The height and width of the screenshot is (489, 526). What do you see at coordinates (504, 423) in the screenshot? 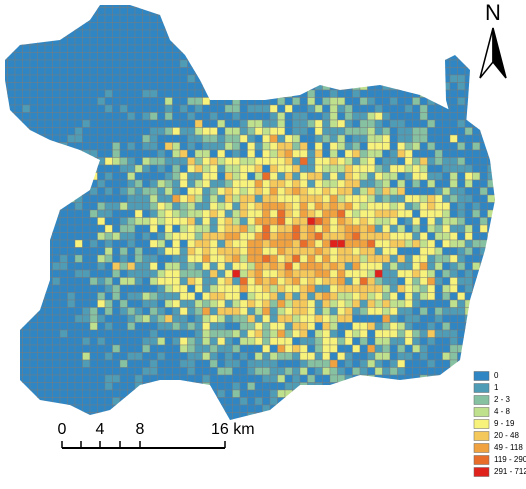
I see `legend-label: 9 - 19` at bounding box center [504, 423].